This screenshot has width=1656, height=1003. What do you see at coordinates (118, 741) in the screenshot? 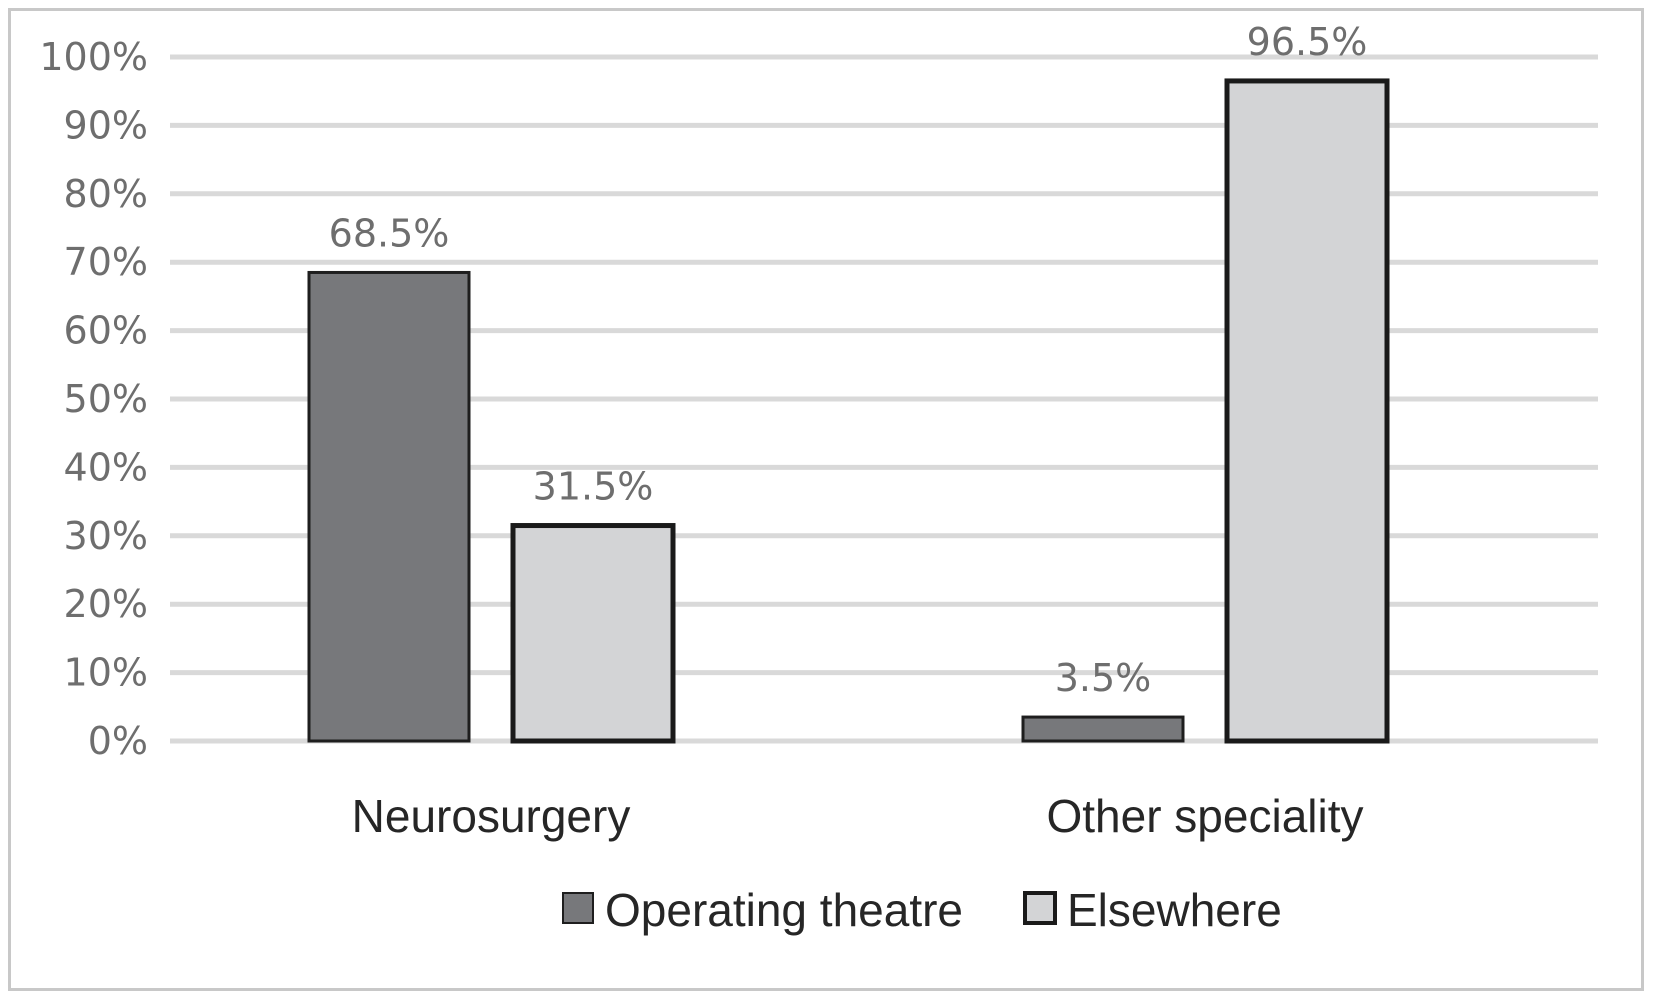
I see `y-tick-label: 0%` at bounding box center [118, 741].